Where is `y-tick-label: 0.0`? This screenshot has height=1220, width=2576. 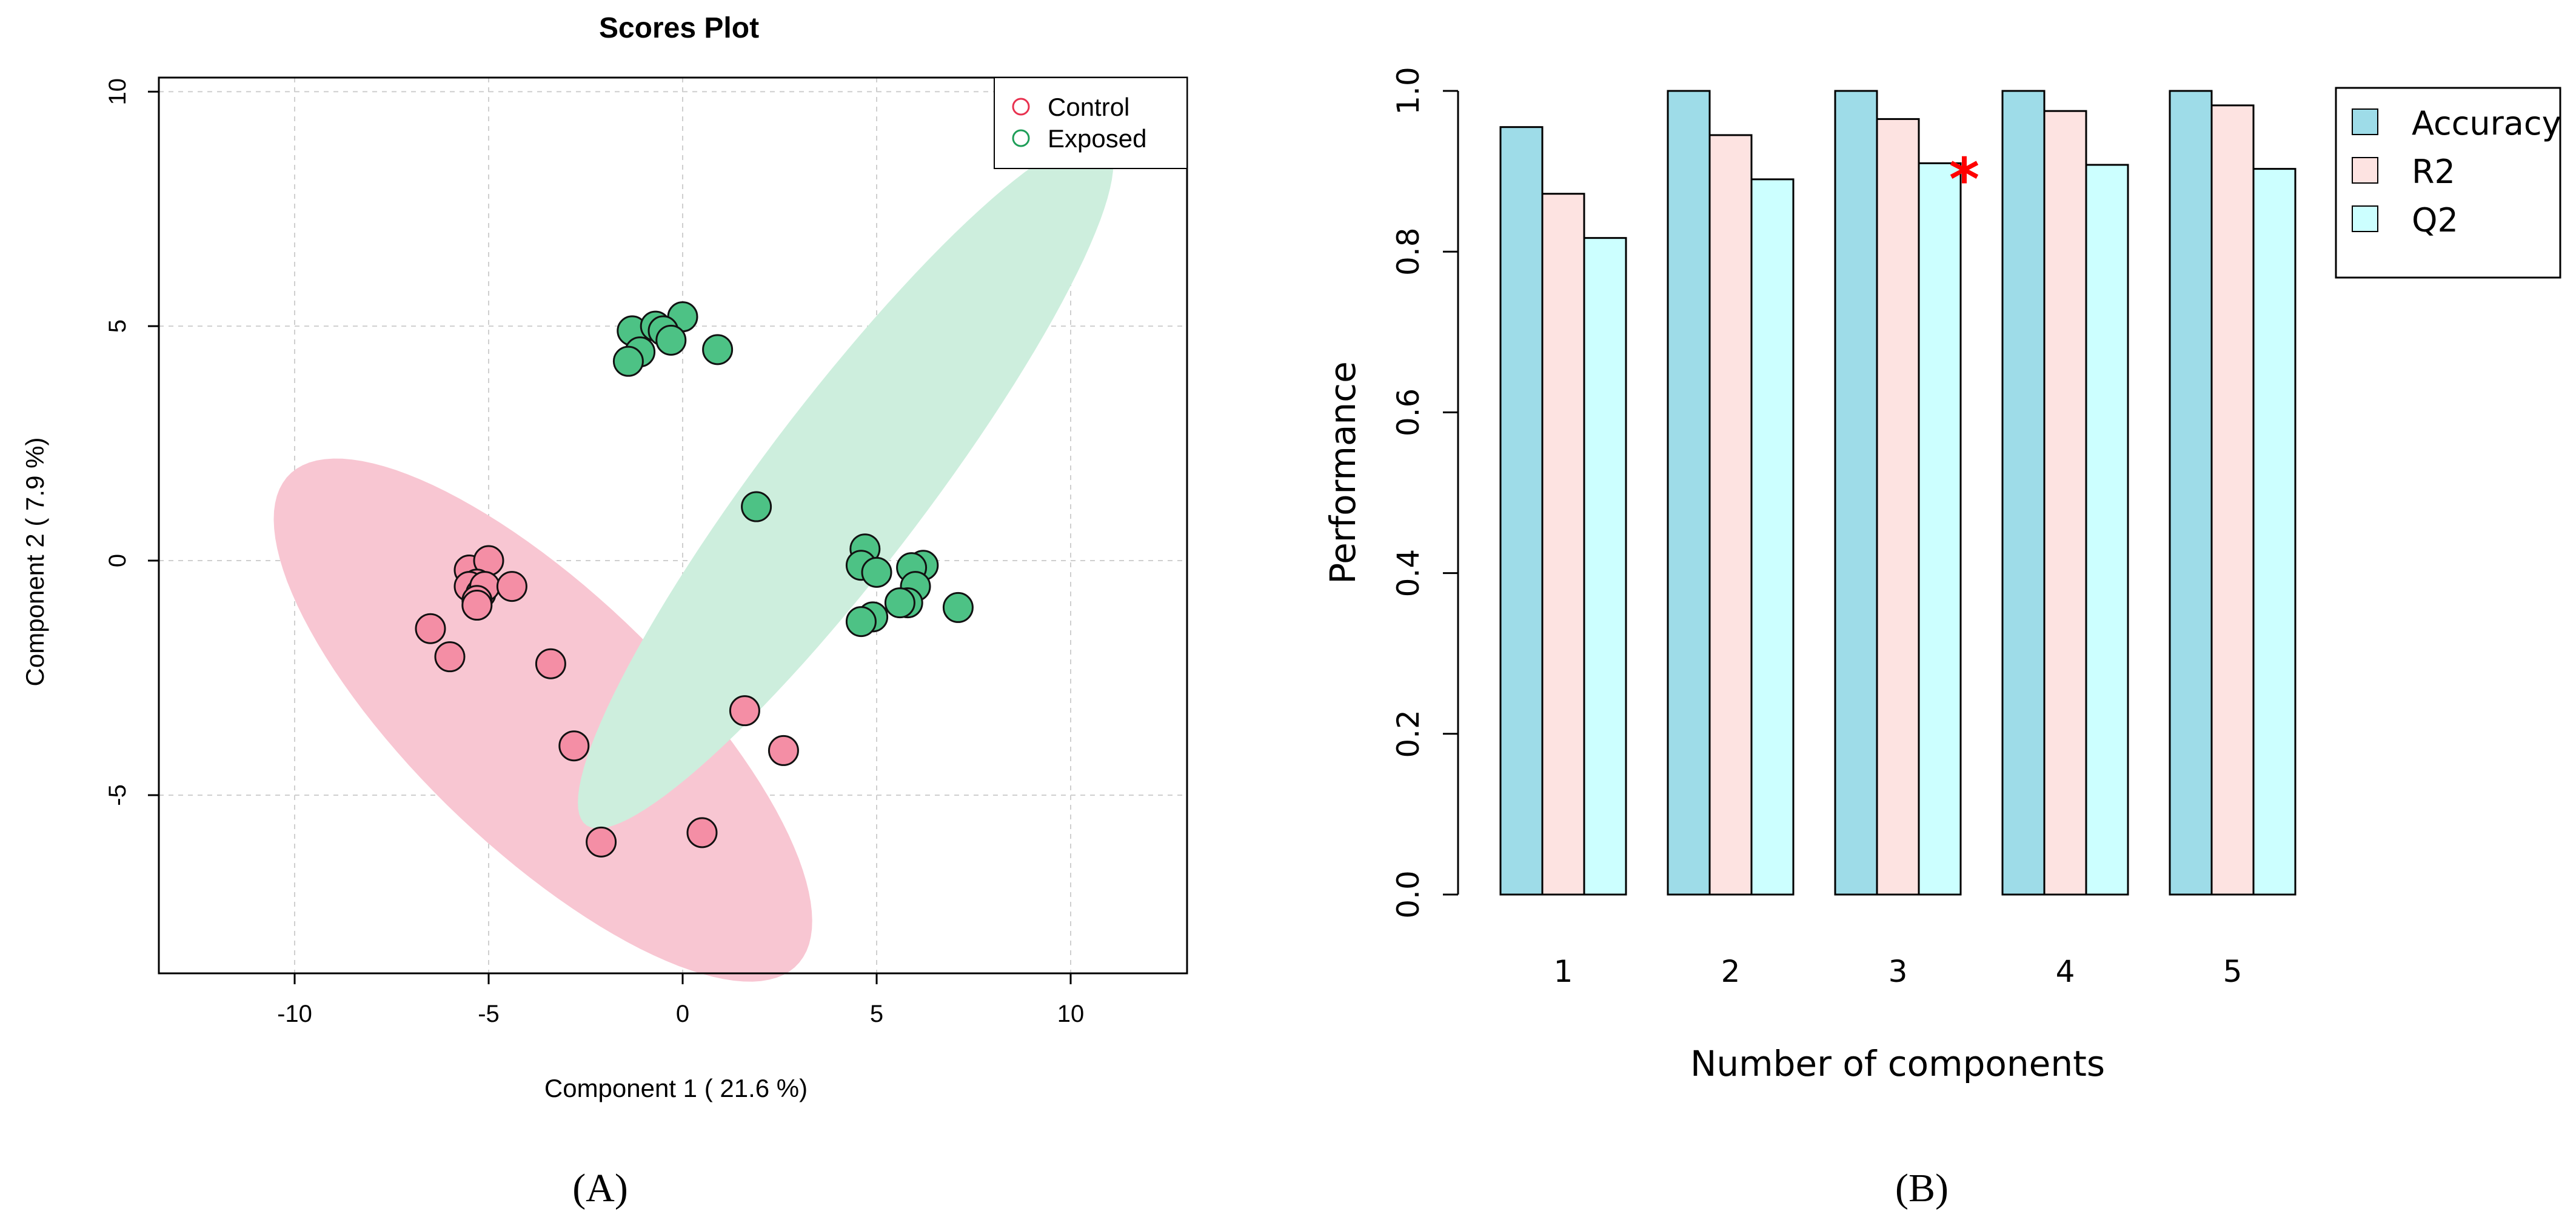 y-tick-label: 0.0 is located at coordinates (1408, 894).